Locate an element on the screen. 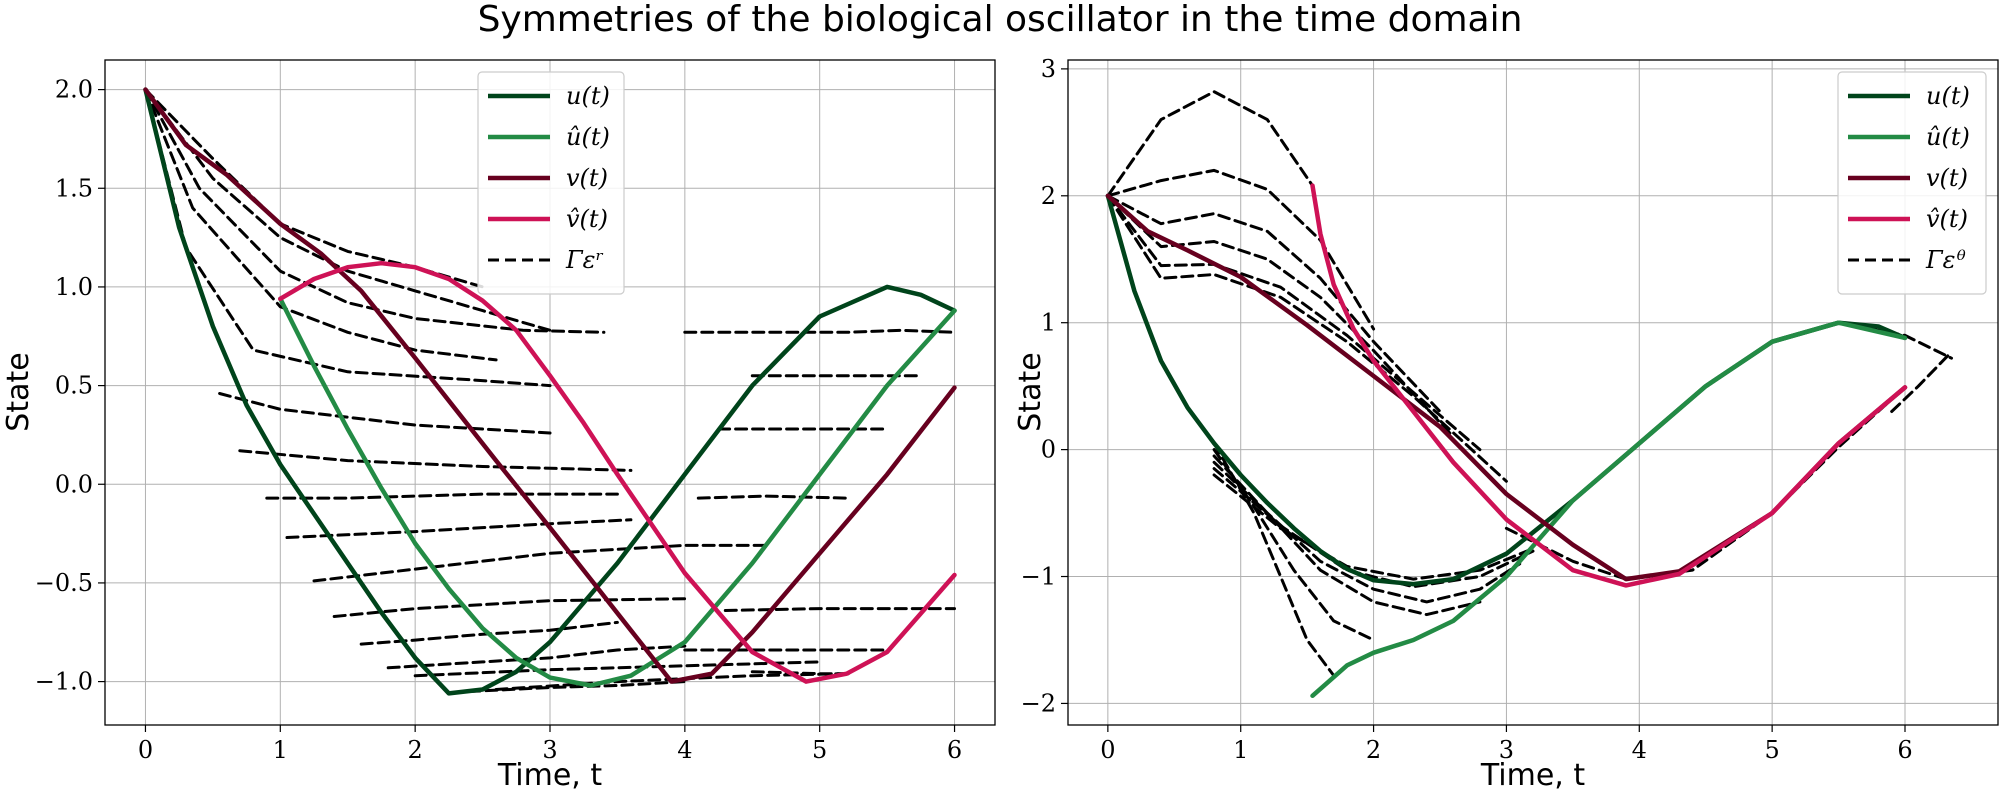  y-axis-label-right: State is located at coordinates (1030, 391).